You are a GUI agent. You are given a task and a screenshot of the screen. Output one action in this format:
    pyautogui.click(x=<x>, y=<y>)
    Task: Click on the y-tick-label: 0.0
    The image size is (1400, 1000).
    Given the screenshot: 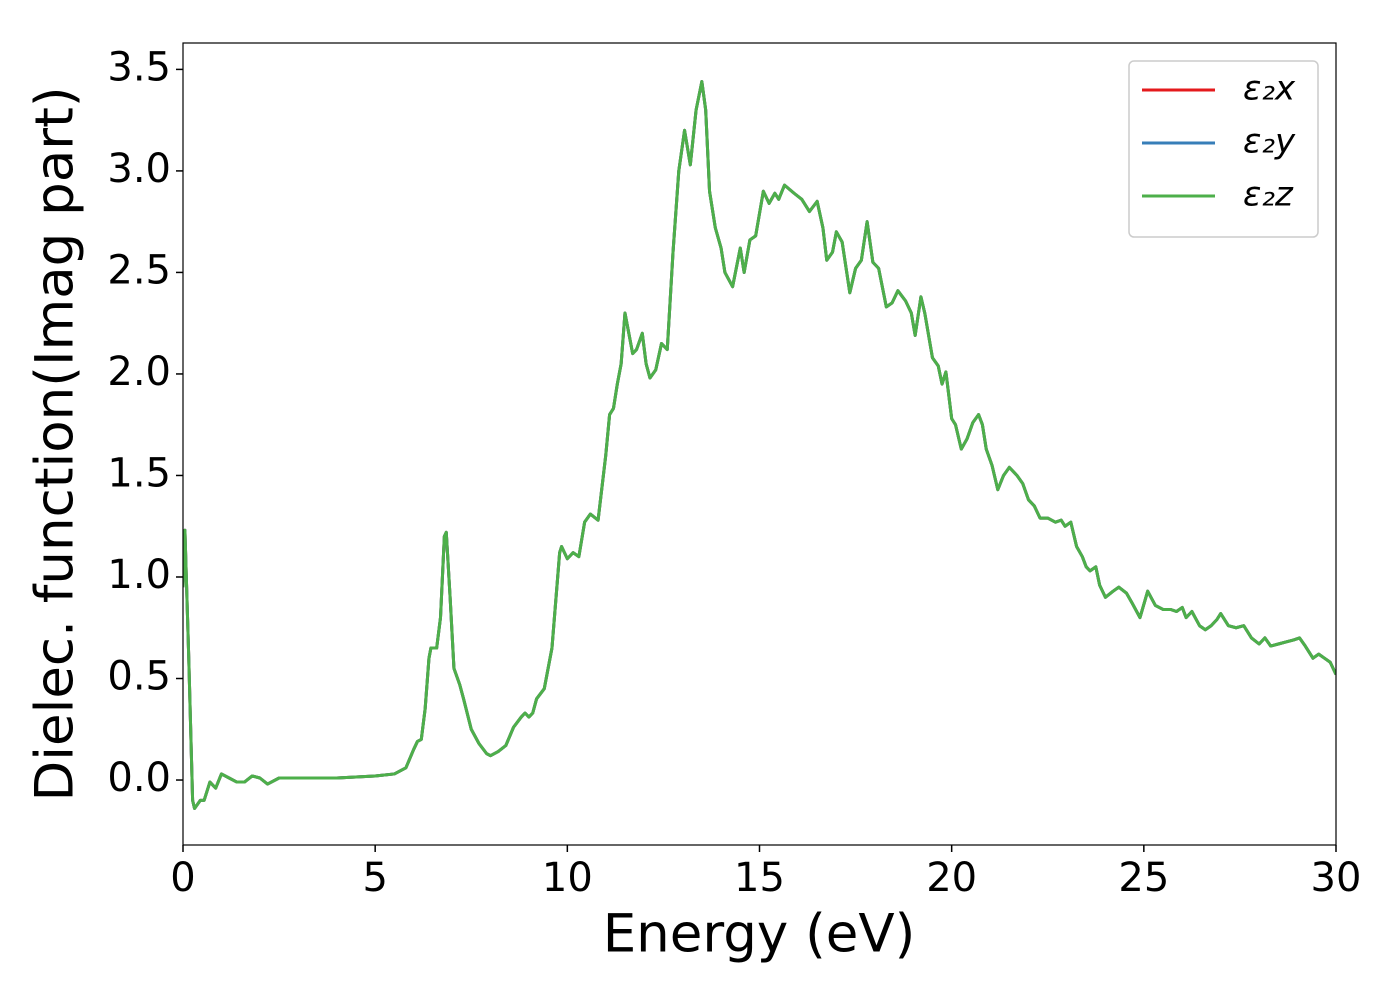 What is the action you would take?
    pyautogui.click(x=139, y=778)
    